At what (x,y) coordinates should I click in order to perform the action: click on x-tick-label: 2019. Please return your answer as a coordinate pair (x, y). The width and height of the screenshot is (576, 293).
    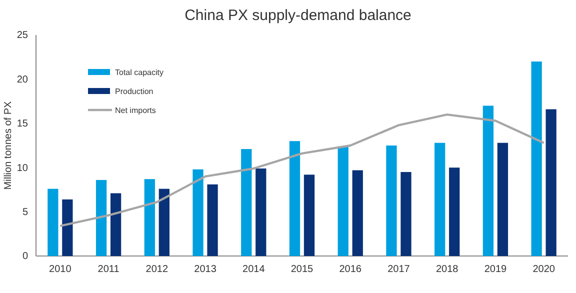
    Looking at the image, I should click on (496, 270).